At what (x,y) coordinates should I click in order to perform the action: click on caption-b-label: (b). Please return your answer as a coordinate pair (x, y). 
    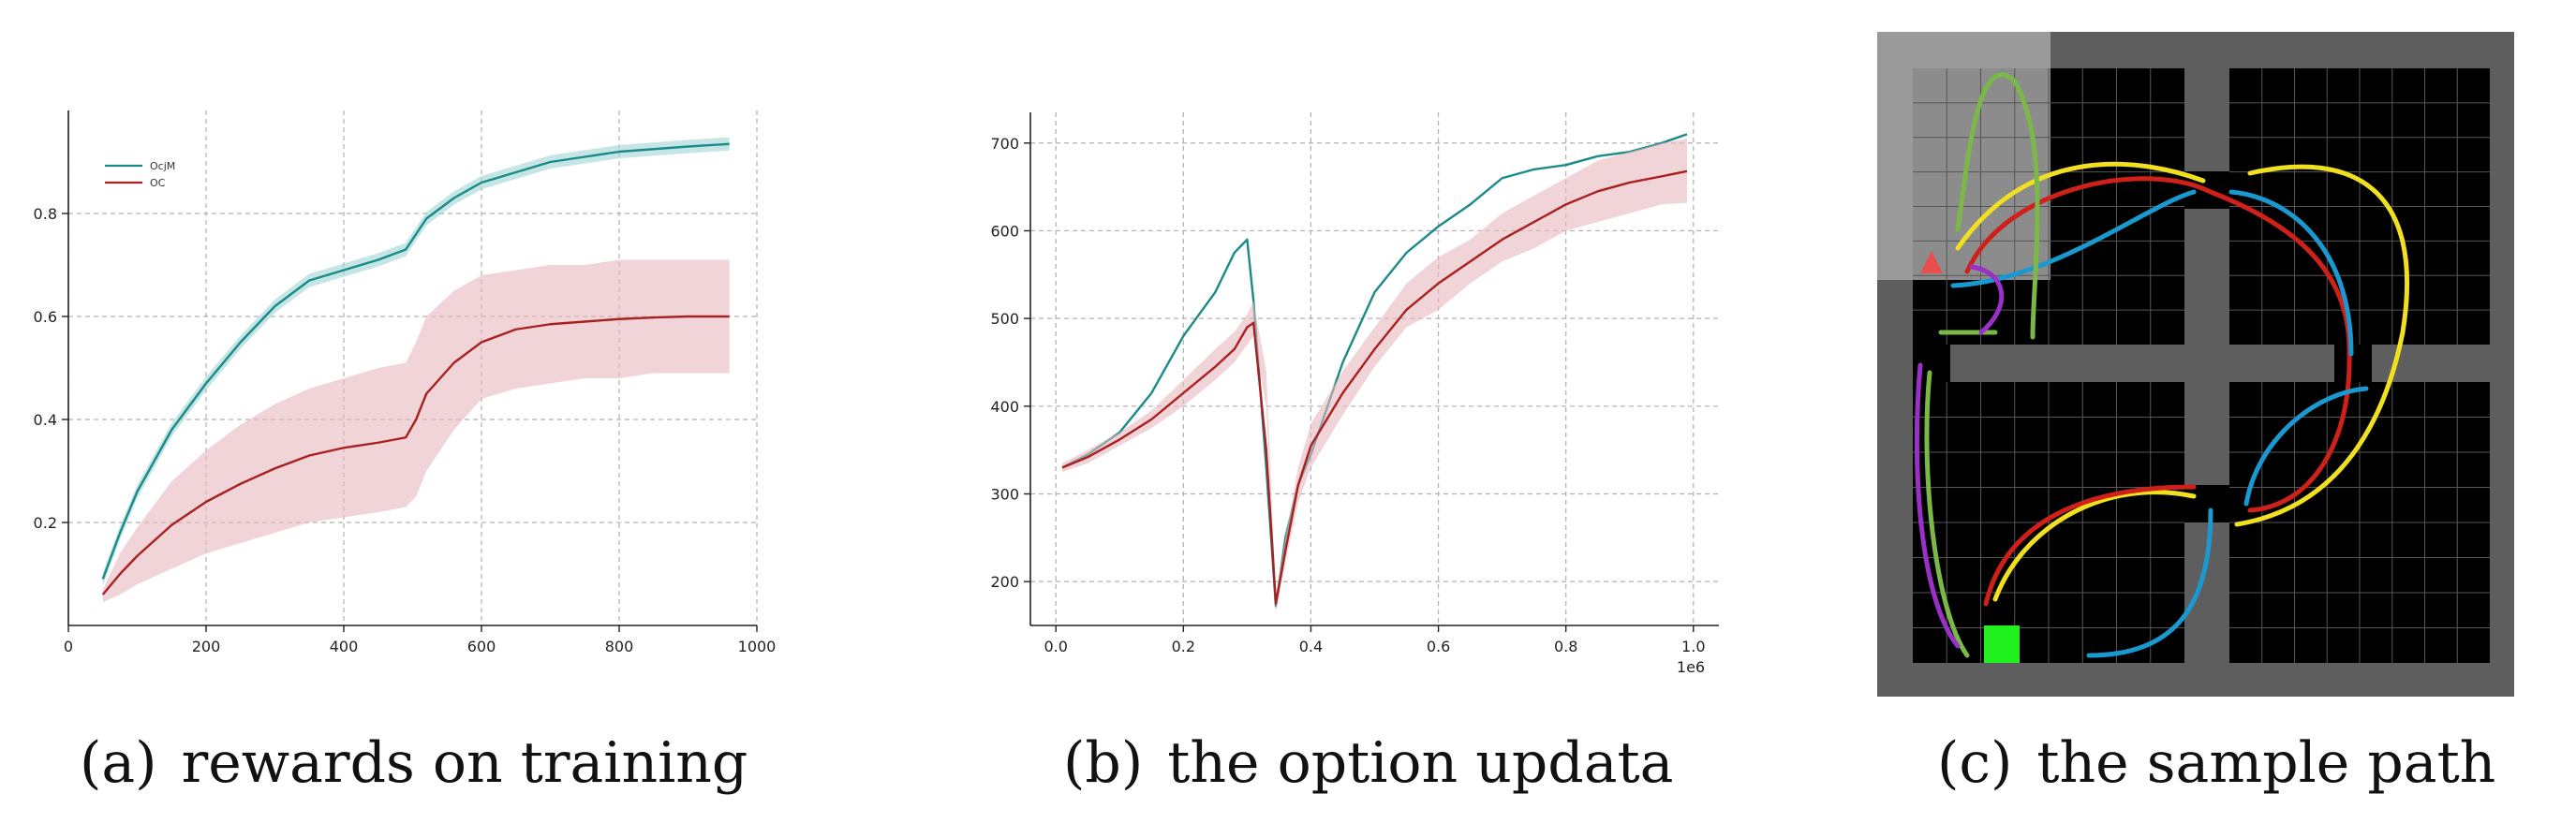
    Looking at the image, I should click on (1103, 763).